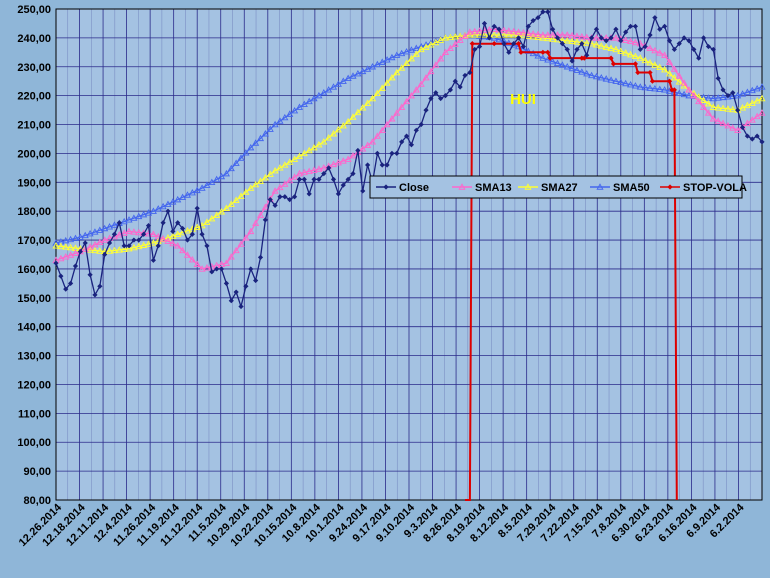 The width and height of the screenshot is (770, 578). I want to click on chart-title: HUI, so click(523, 99).